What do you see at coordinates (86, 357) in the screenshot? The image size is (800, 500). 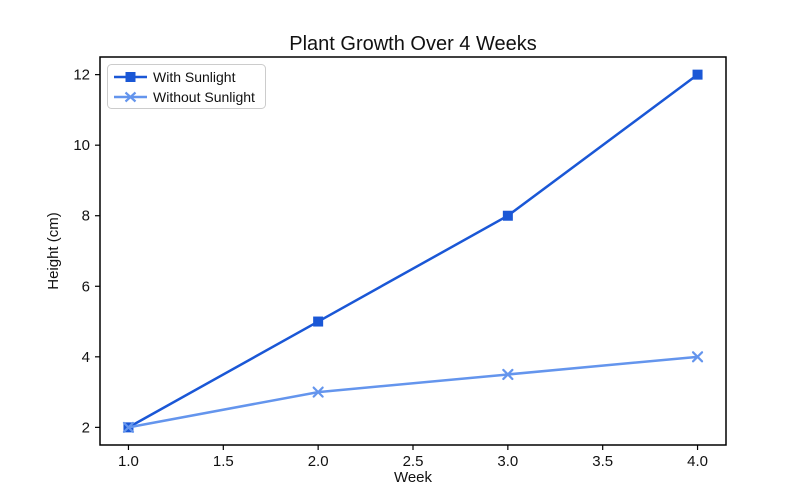 I see `y-tick-label: 4` at bounding box center [86, 357].